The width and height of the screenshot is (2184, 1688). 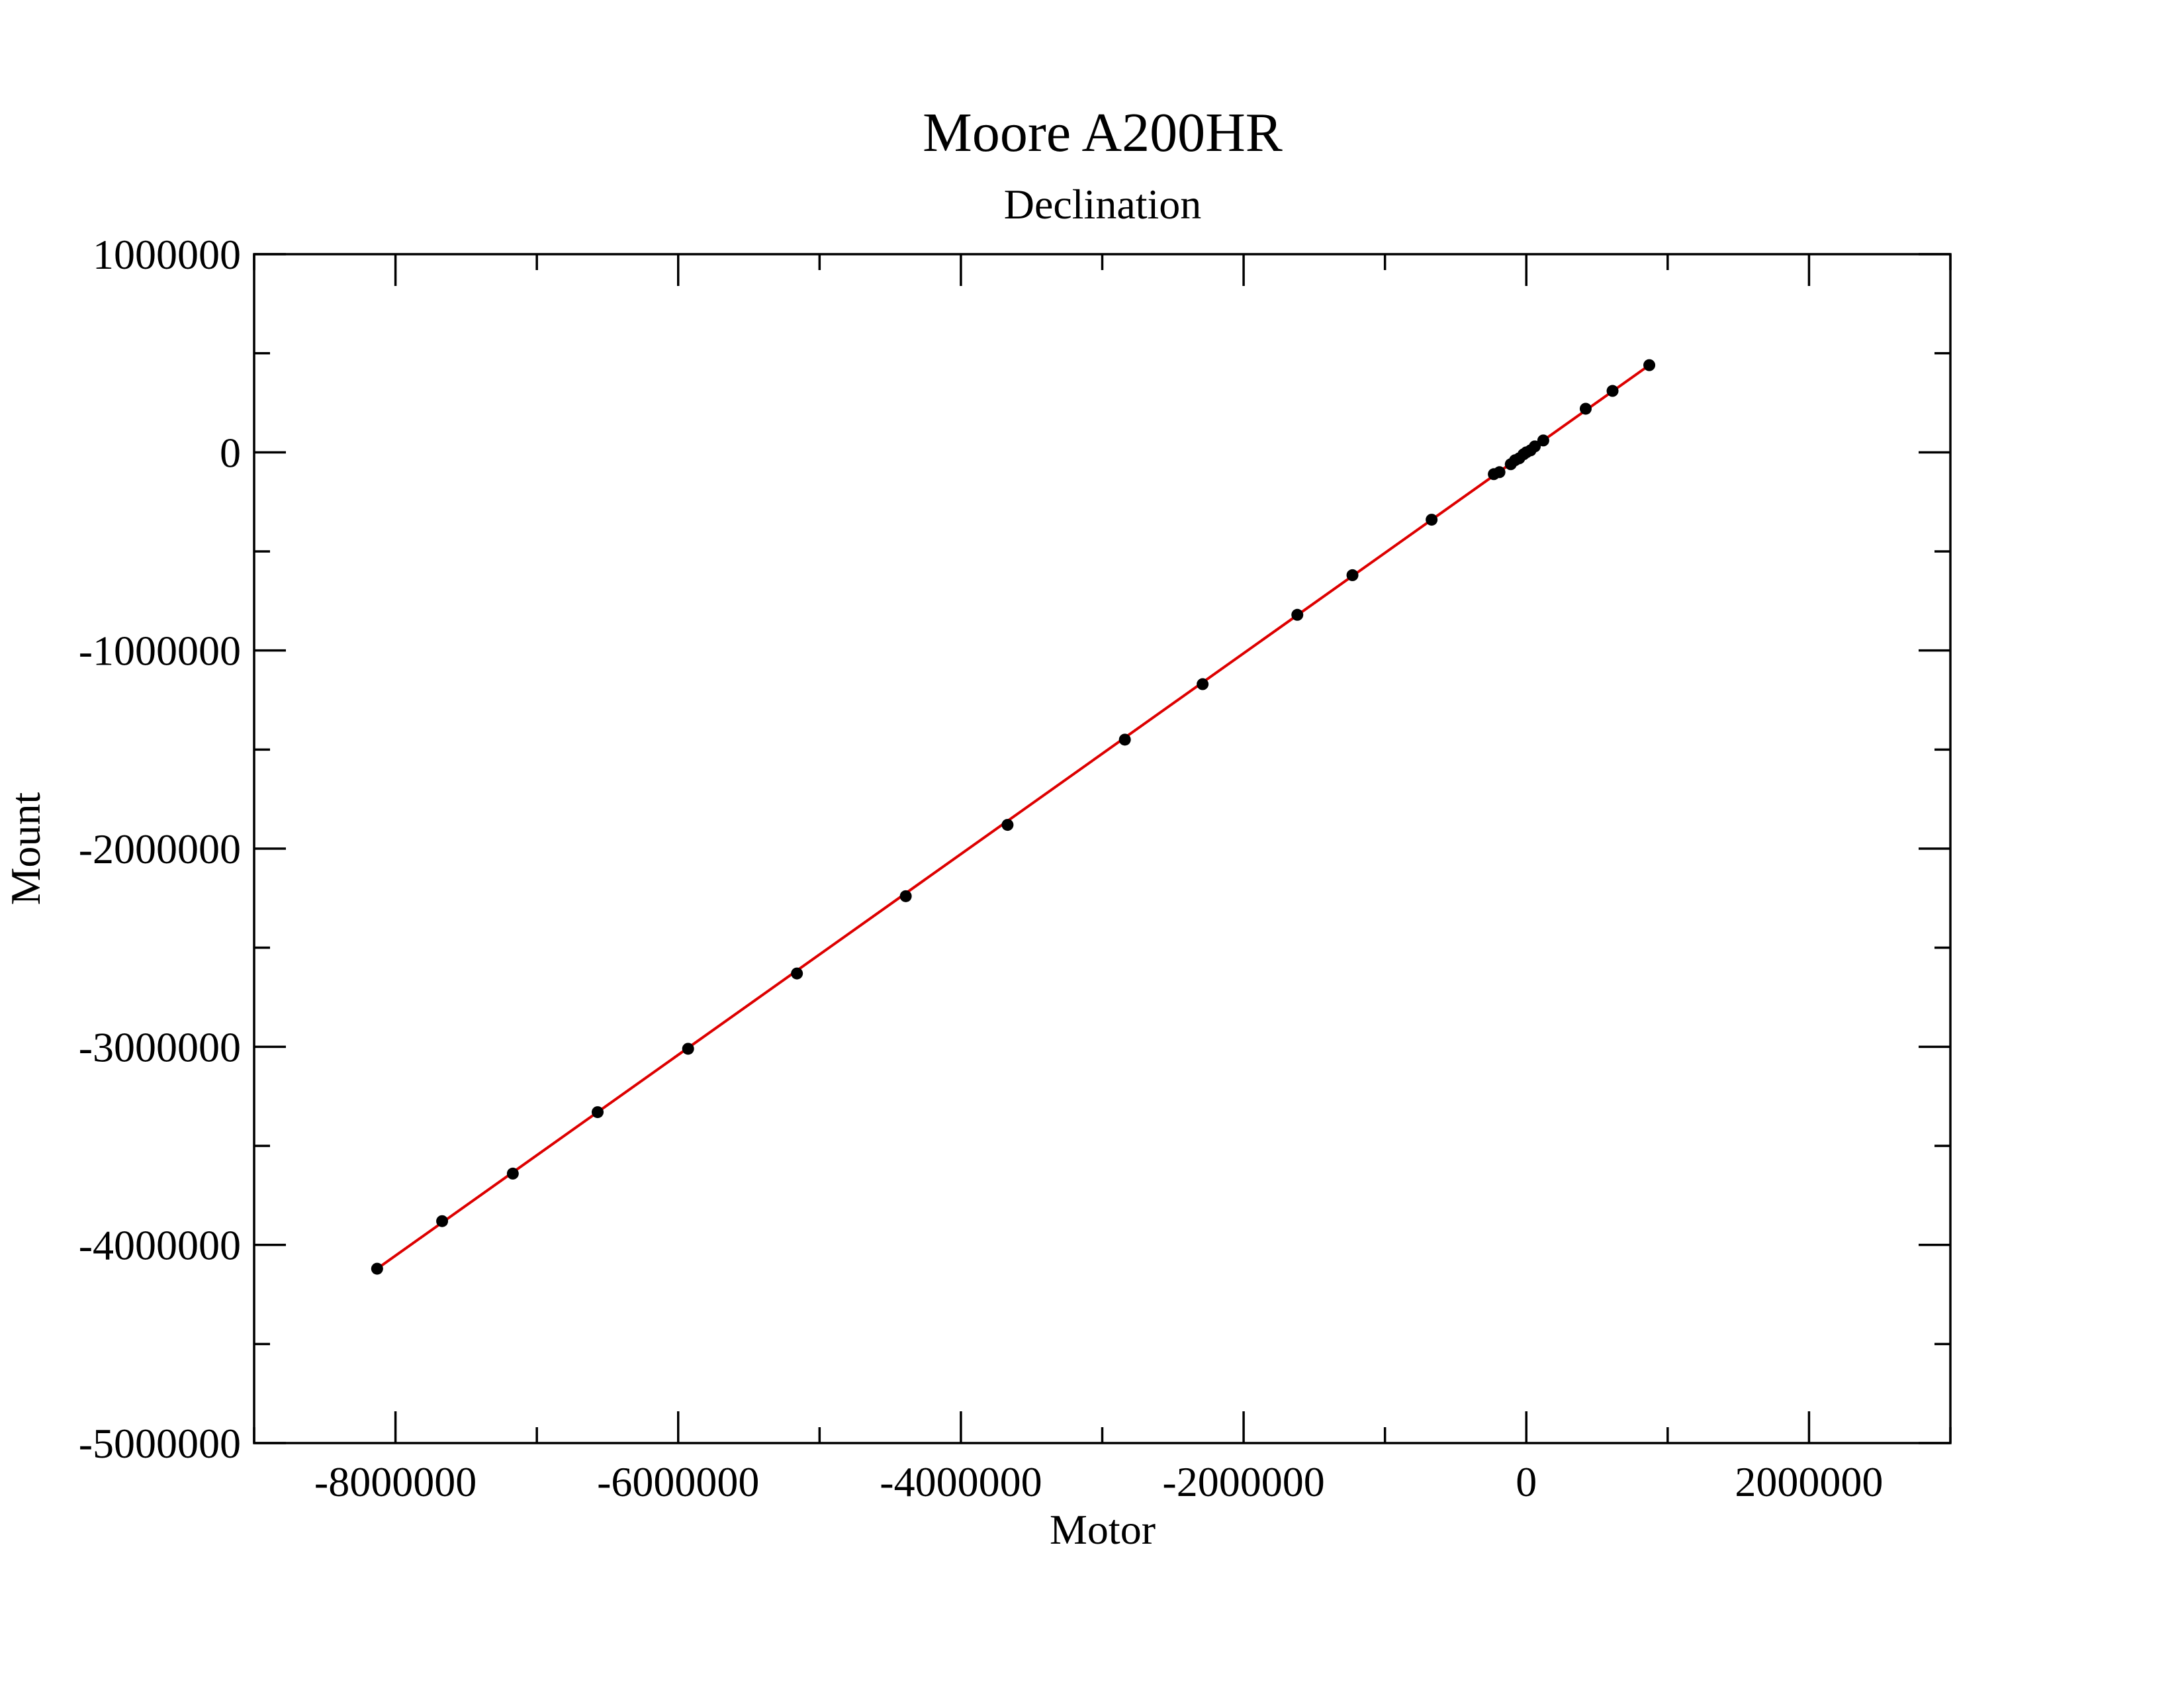 I want to click on x-tick-label: 0, so click(x=1527, y=1481).